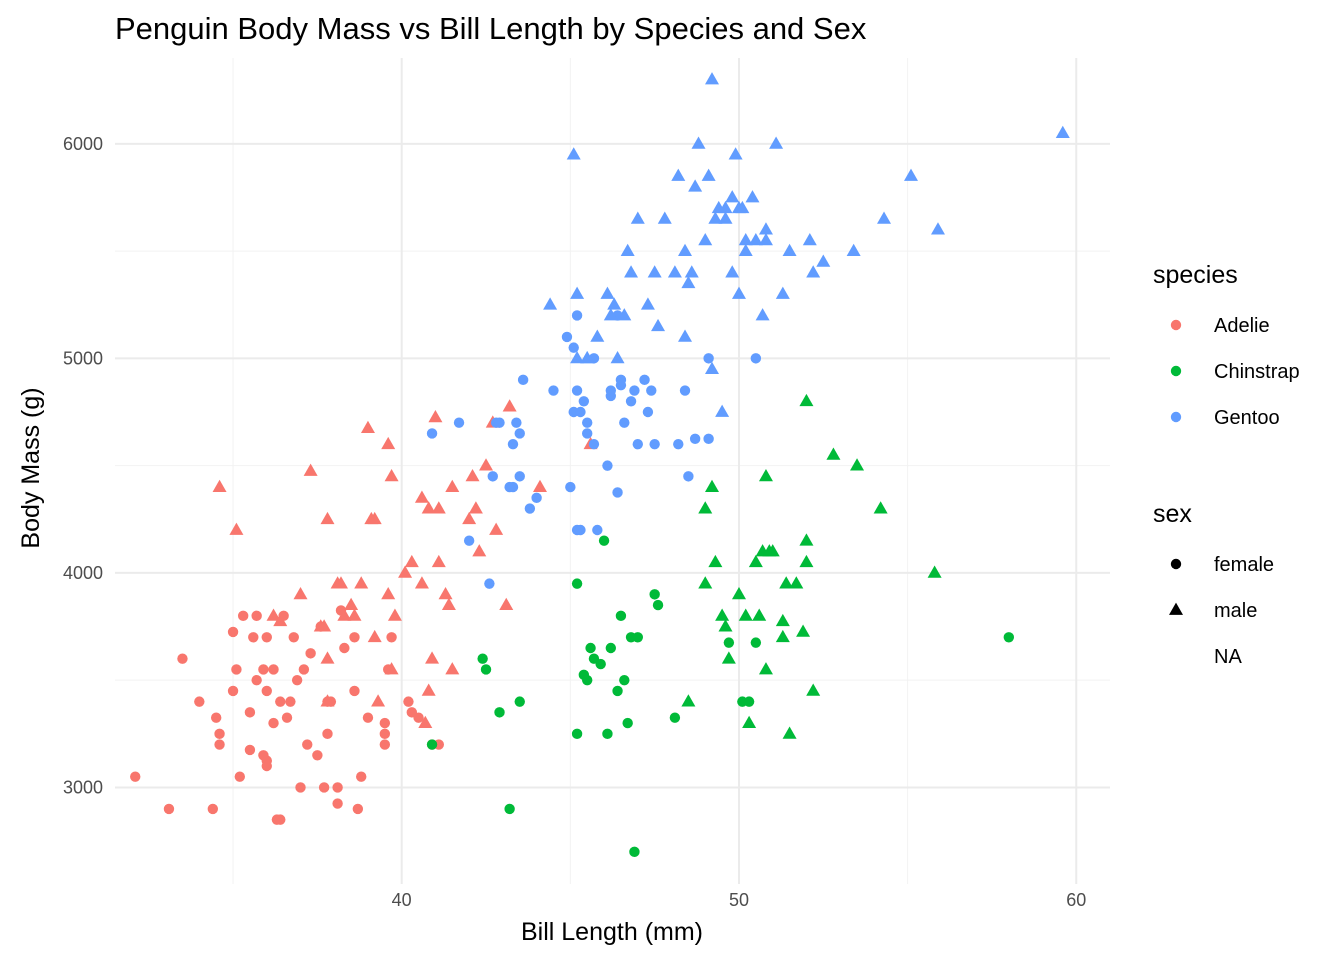 This screenshot has height=960, width=1344. Describe the element at coordinates (1176, 608) in the screenshot. I see `legend-swatch-male` at that location.